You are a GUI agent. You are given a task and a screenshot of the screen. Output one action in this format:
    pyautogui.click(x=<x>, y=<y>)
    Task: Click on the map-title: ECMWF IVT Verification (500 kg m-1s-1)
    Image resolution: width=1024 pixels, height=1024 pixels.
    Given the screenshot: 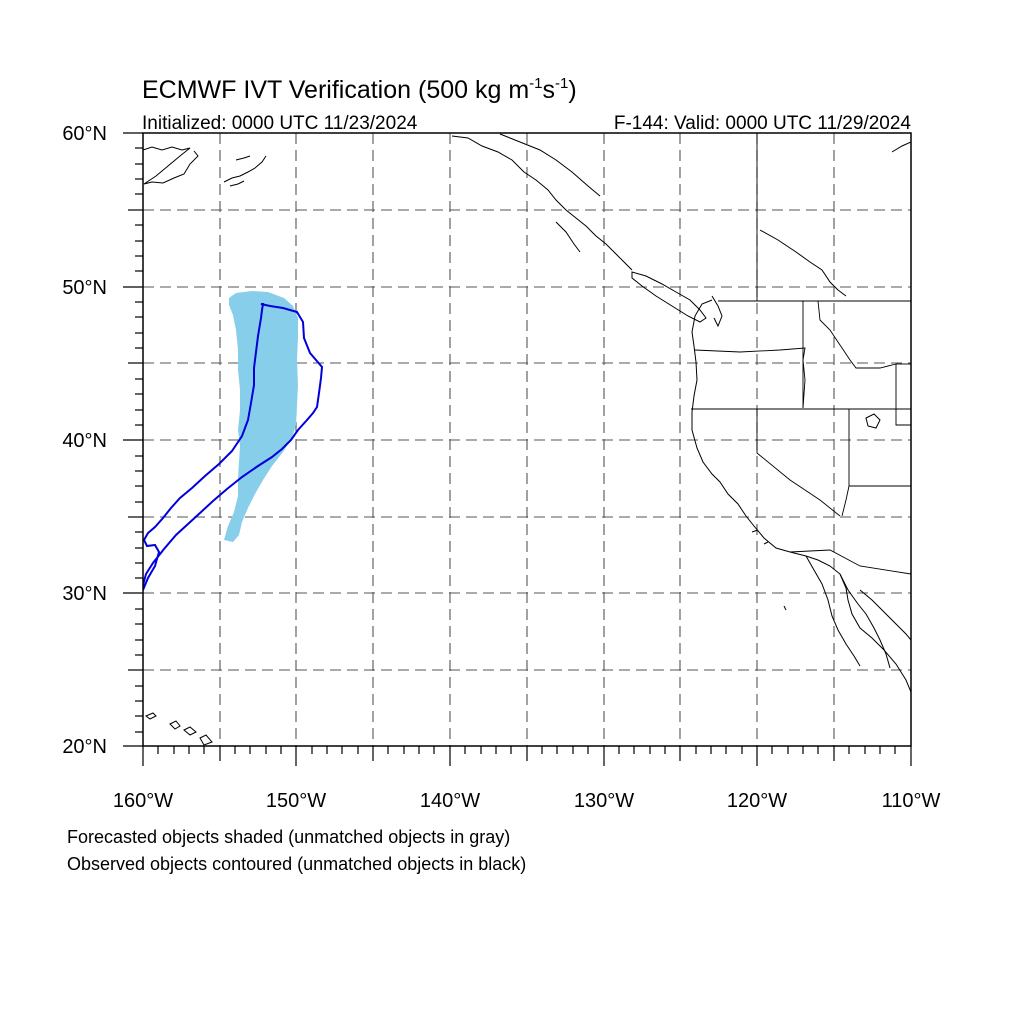 What is the action you would take?
    pyautogui.click(x=359, y=89)
    